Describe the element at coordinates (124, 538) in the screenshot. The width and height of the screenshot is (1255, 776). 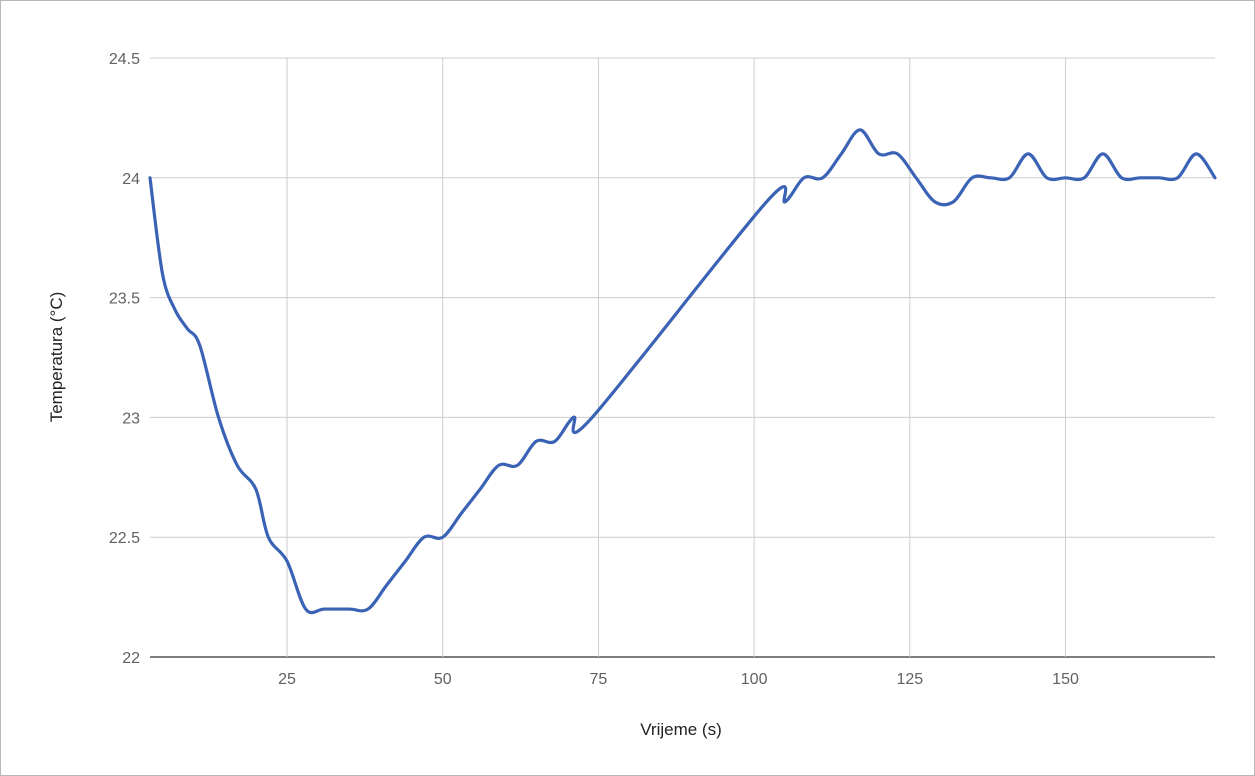
I see `y-tick-label: 22.5` at that location.